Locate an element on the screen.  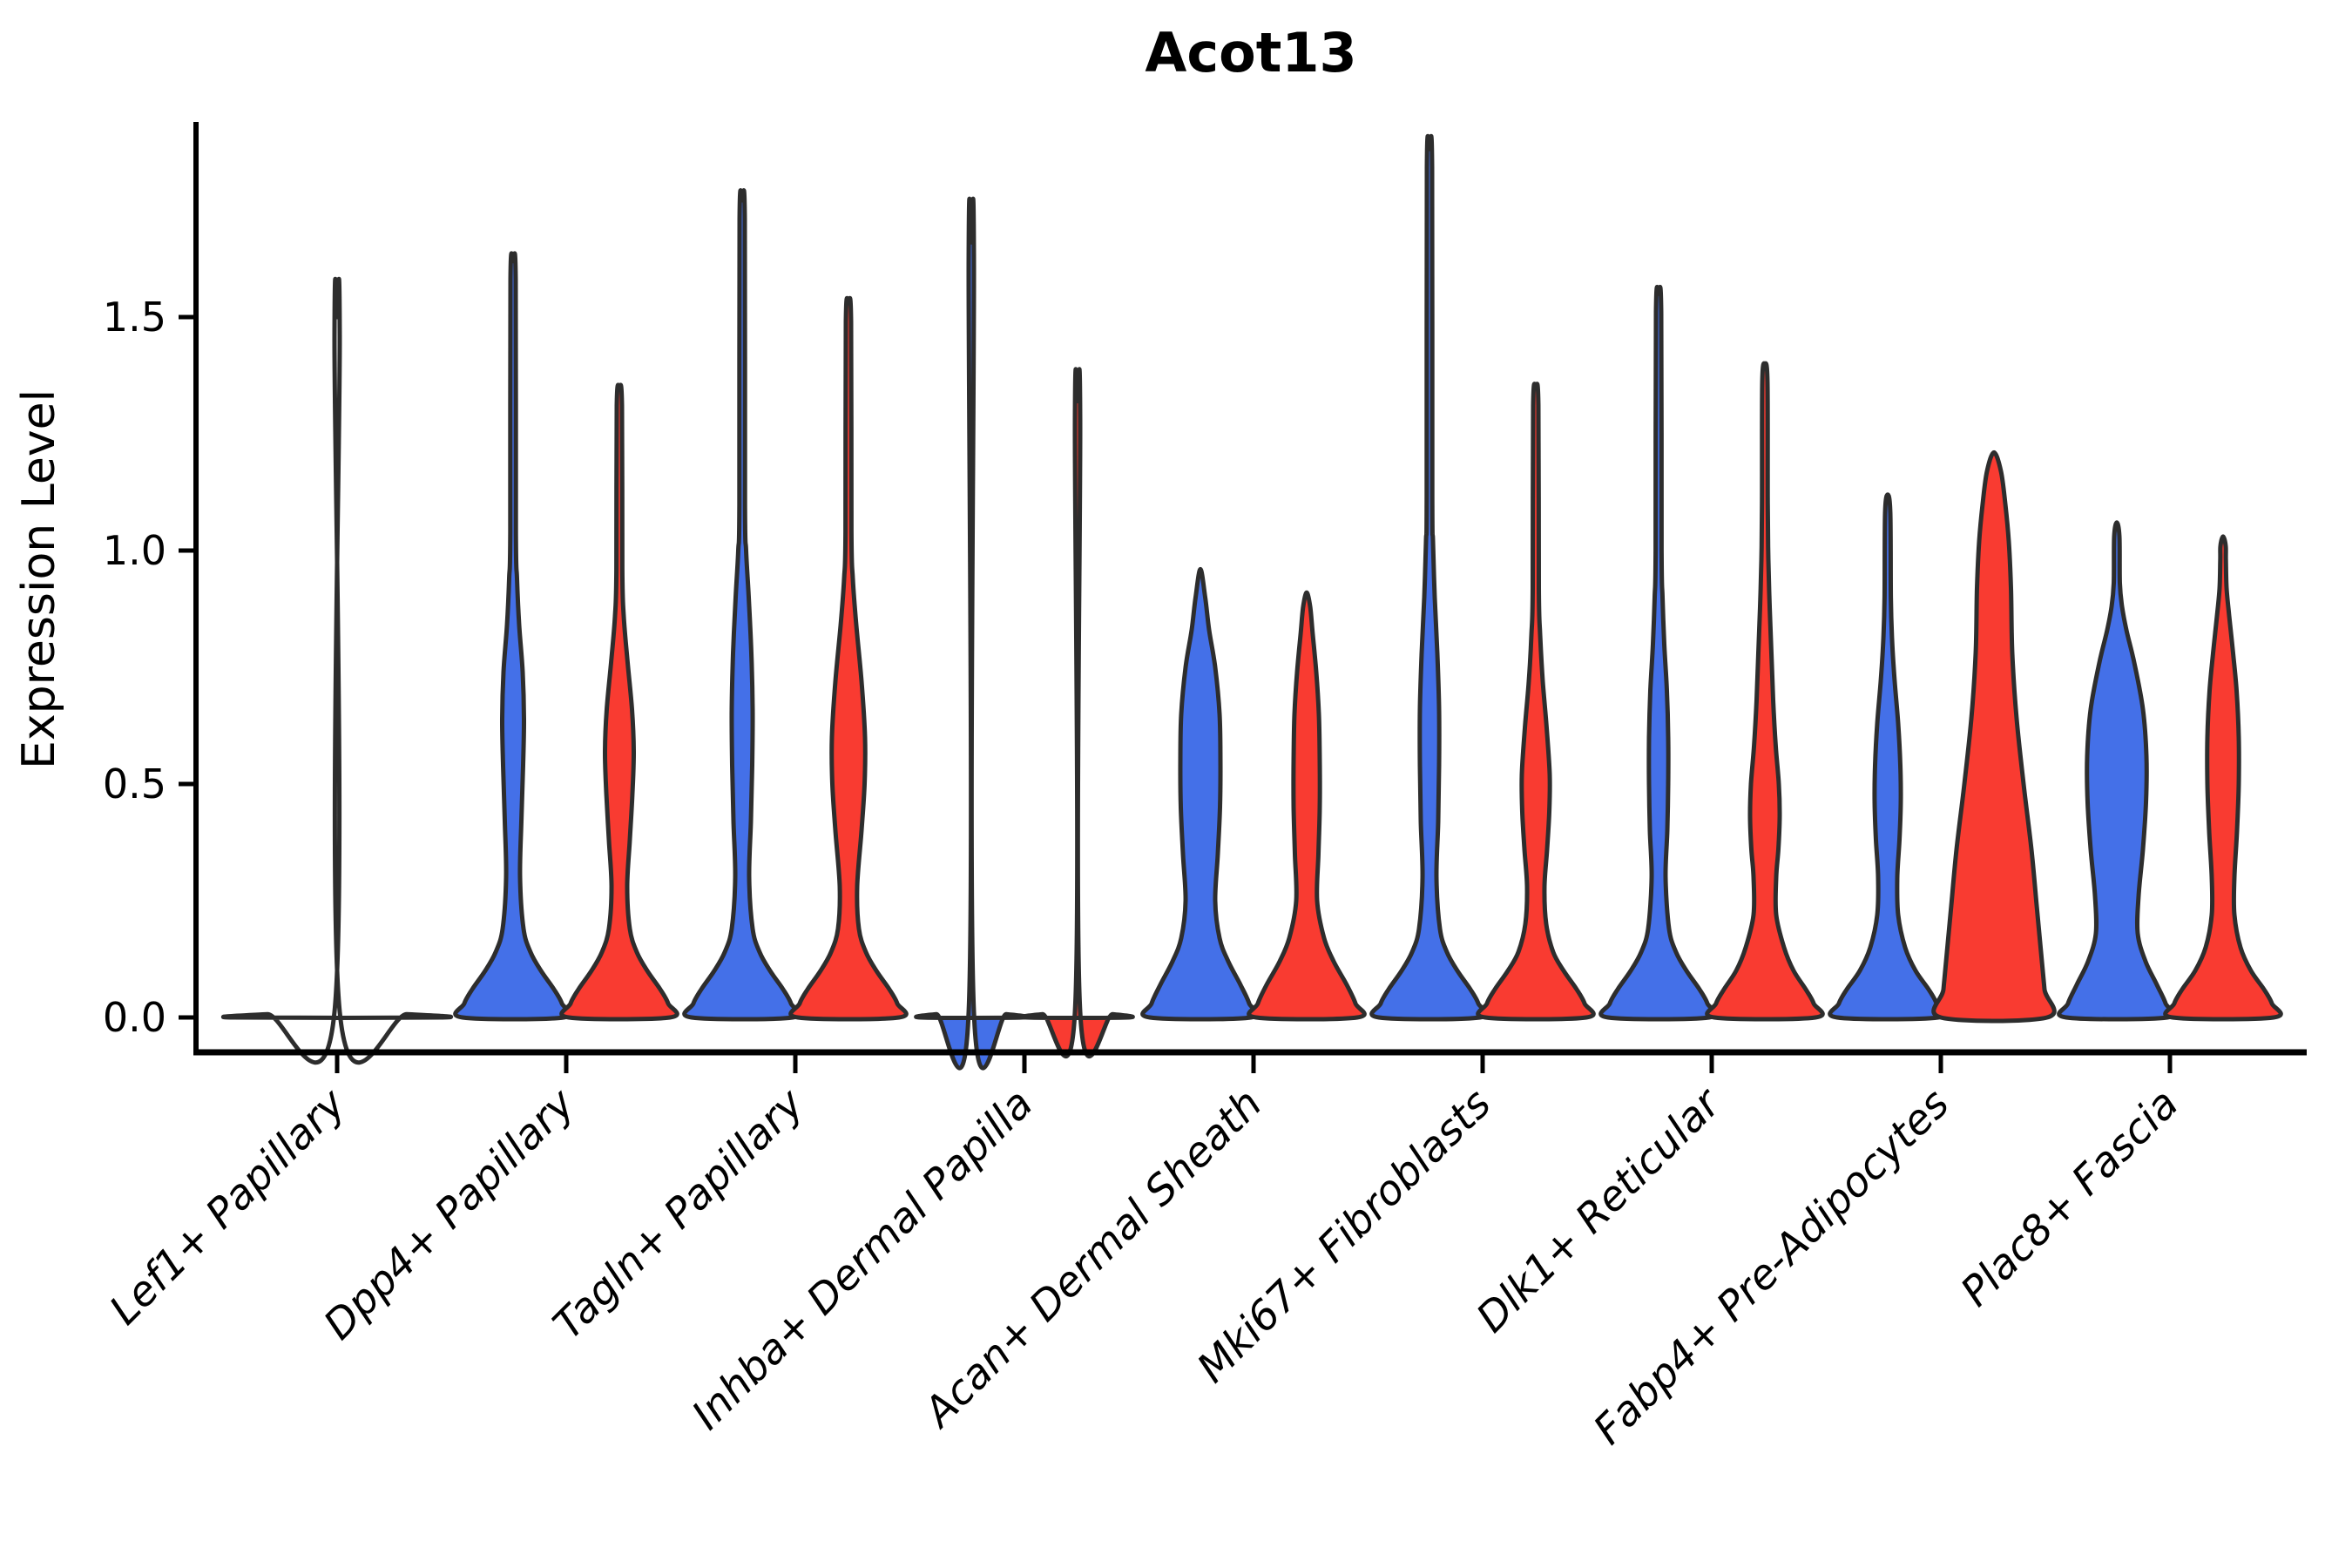
y-tick-label: 1.0 is located at coordinates (134, 550).